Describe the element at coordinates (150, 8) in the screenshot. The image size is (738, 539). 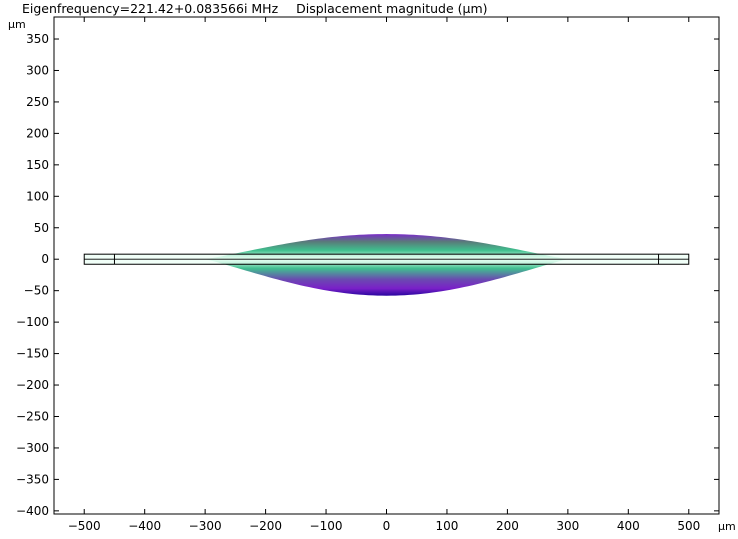
I see `eigenfrequency-label: Eigenfrequency=221.42+0.083566i MHz` at that location.